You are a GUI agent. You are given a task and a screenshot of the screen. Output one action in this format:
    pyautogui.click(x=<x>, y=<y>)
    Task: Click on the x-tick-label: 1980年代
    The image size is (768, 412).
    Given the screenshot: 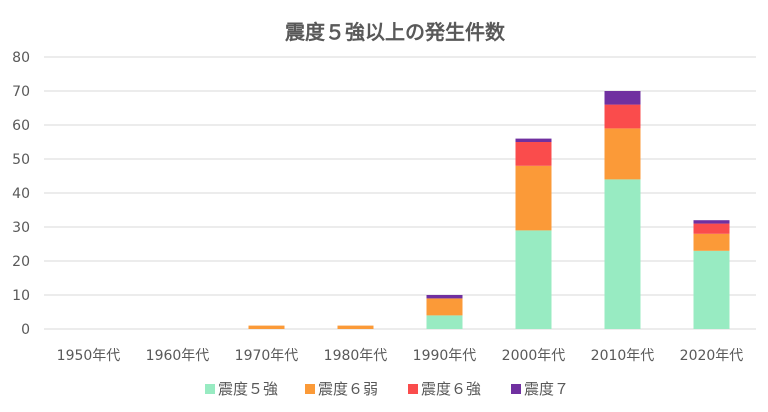 What is the action you would take?
    pyautogui.click(x=356, y=356)
    